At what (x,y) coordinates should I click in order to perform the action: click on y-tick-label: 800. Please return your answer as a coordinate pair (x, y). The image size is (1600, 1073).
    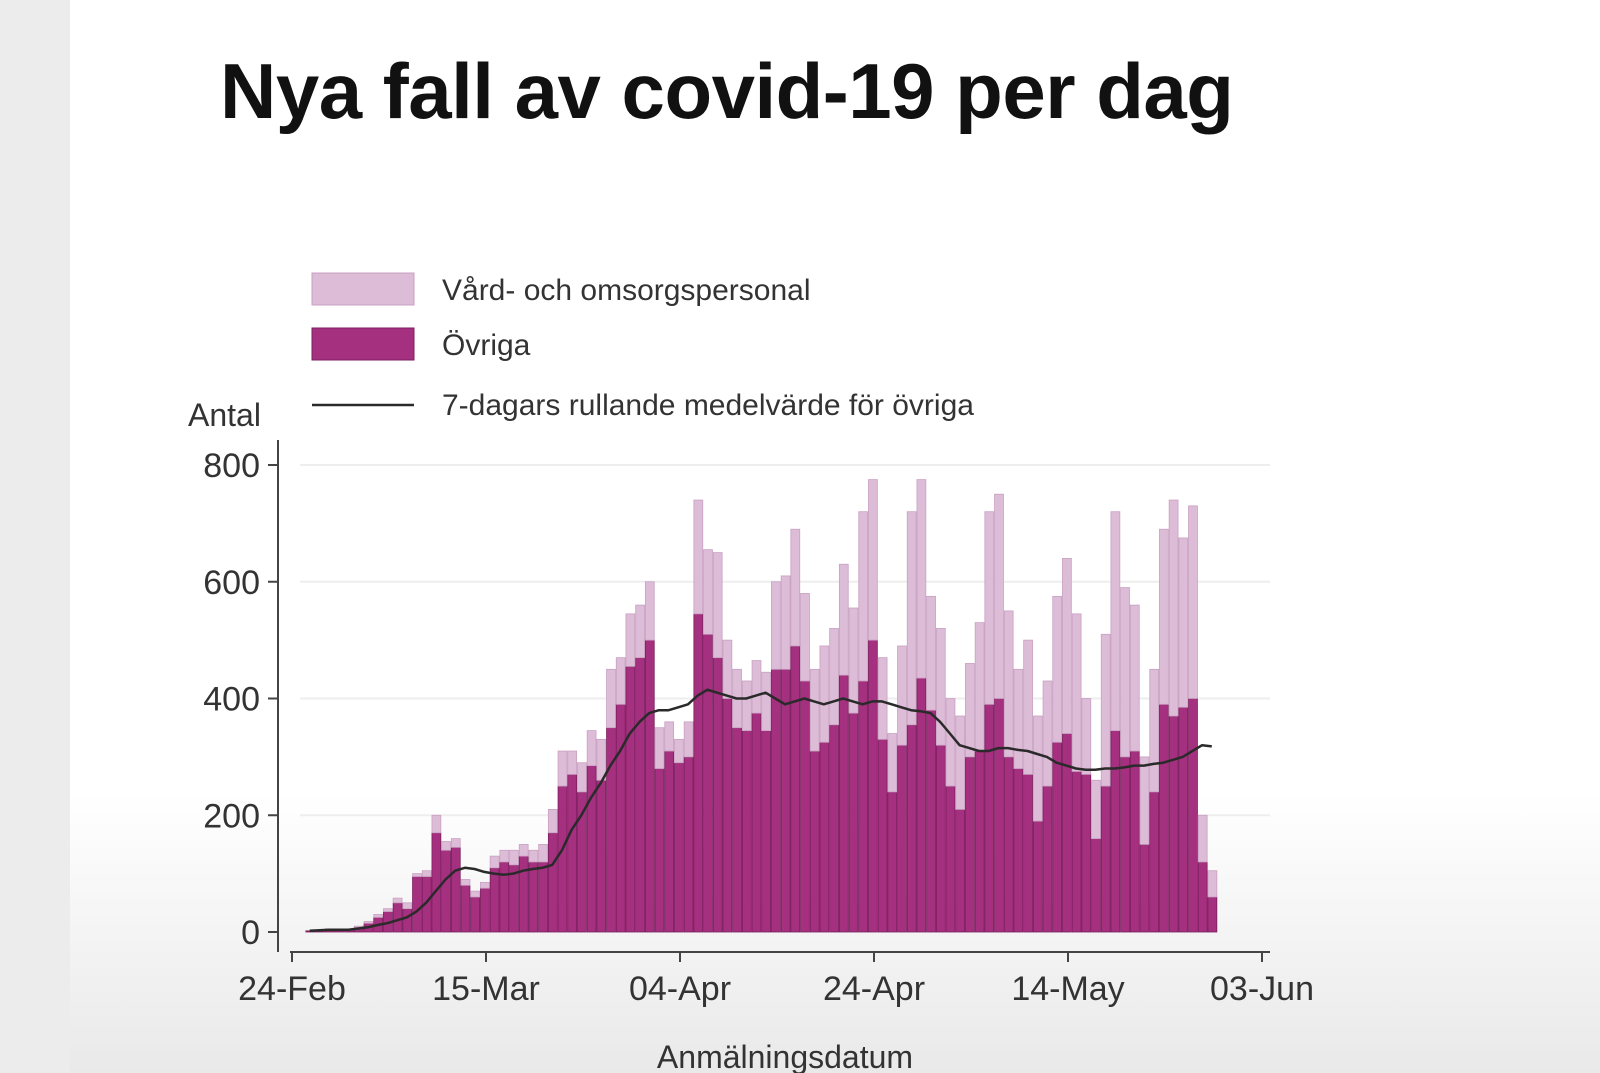
    Looking at the image, I should click on (231, 466).